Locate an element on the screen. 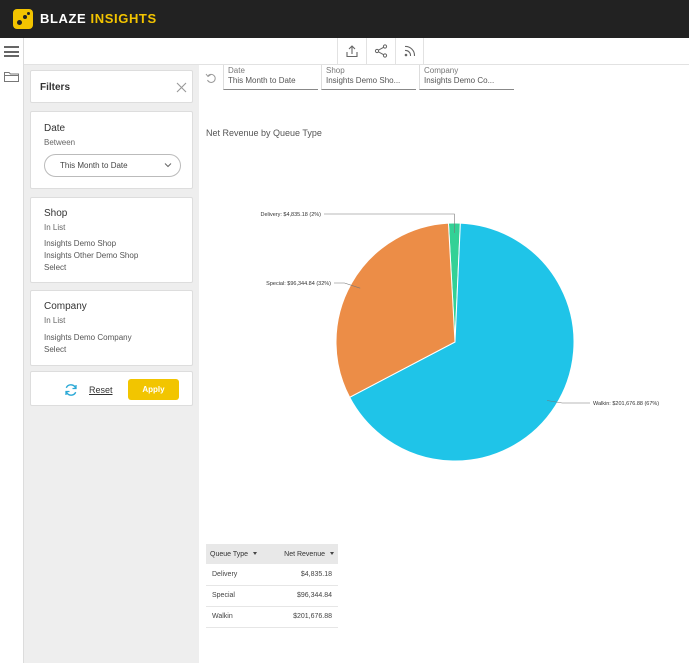 The width and height of the screenshot is (689, 663). column-header-net-revenue: Net Revenue is located at coordinates (304, 554).